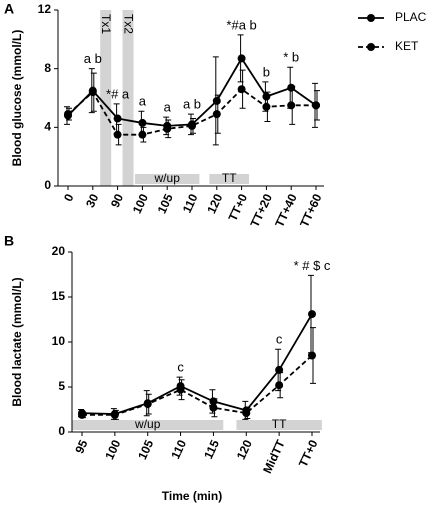 This screenshot has height=506, width=442. I want to click on x-tick-label: 95, so click(81, 446).